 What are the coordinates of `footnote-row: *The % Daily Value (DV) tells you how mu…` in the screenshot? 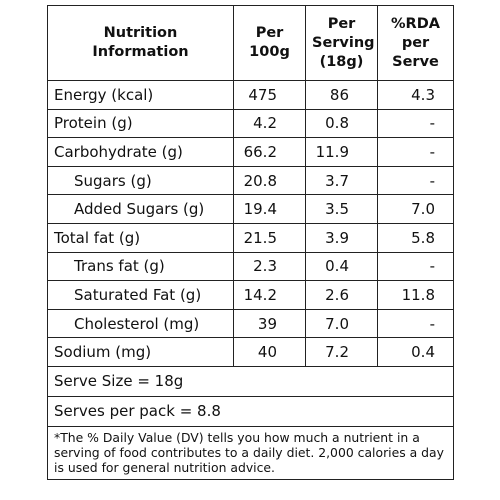 It's located at (250, 452).